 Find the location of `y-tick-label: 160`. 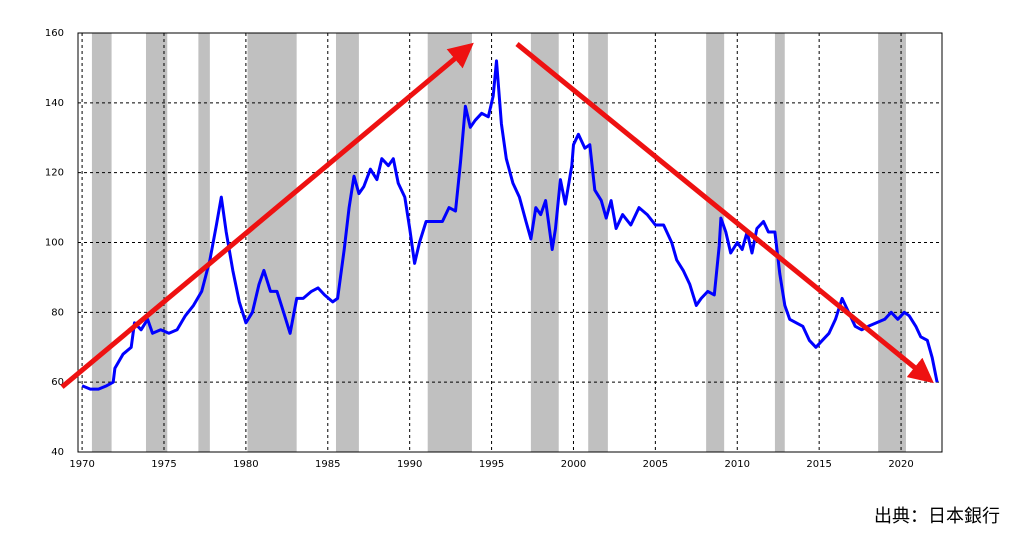

y-tick-label: 160 is located at coordinates (54, 33).